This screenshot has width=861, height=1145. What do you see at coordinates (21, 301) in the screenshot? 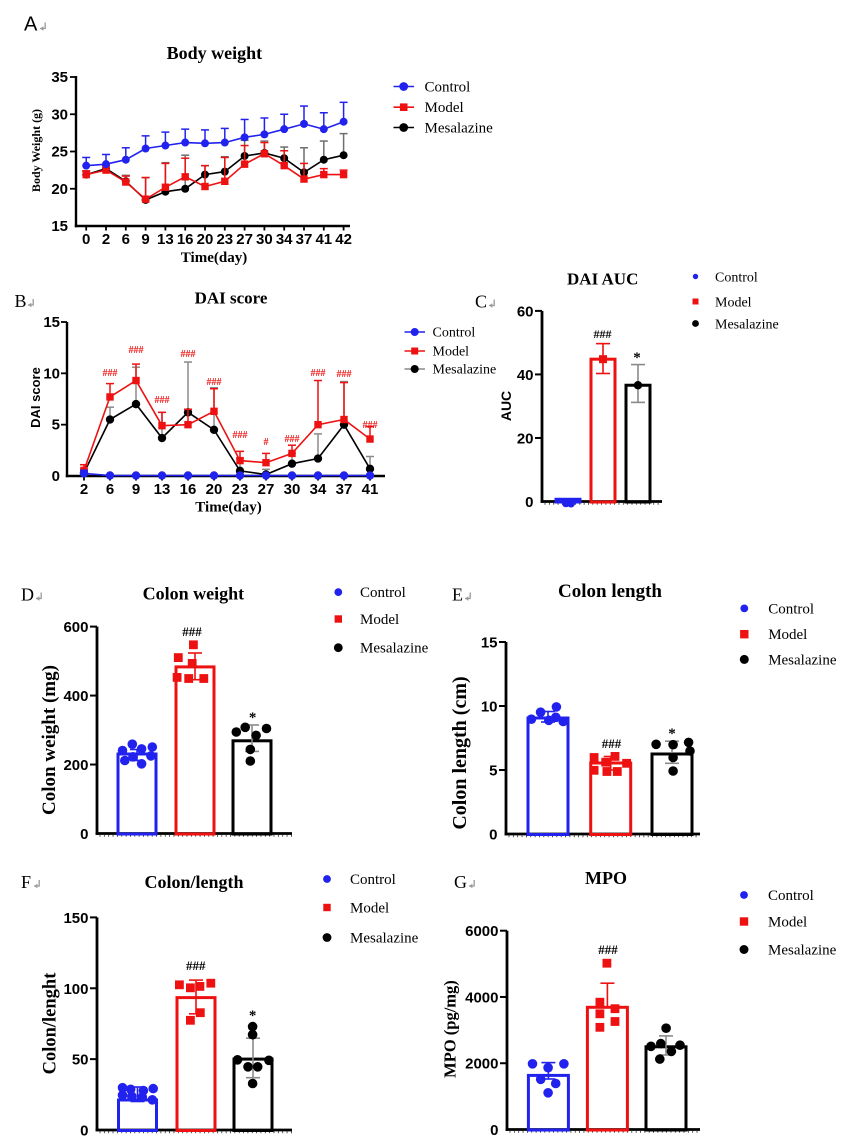
I see `svg-text: B` at bounding box center [21, 301].